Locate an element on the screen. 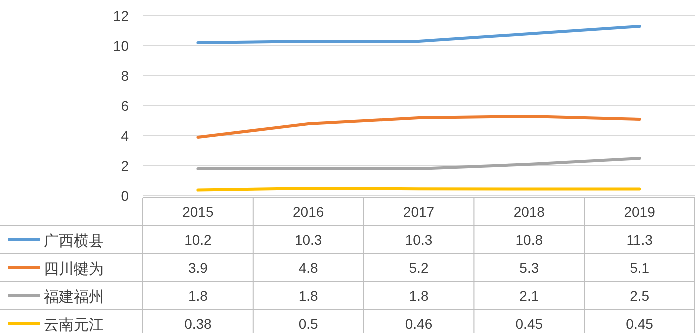 Image resolution: width=700 pixels, height=333 pixels. legend-label: 云南元江 is located at coordinates (74, 325).